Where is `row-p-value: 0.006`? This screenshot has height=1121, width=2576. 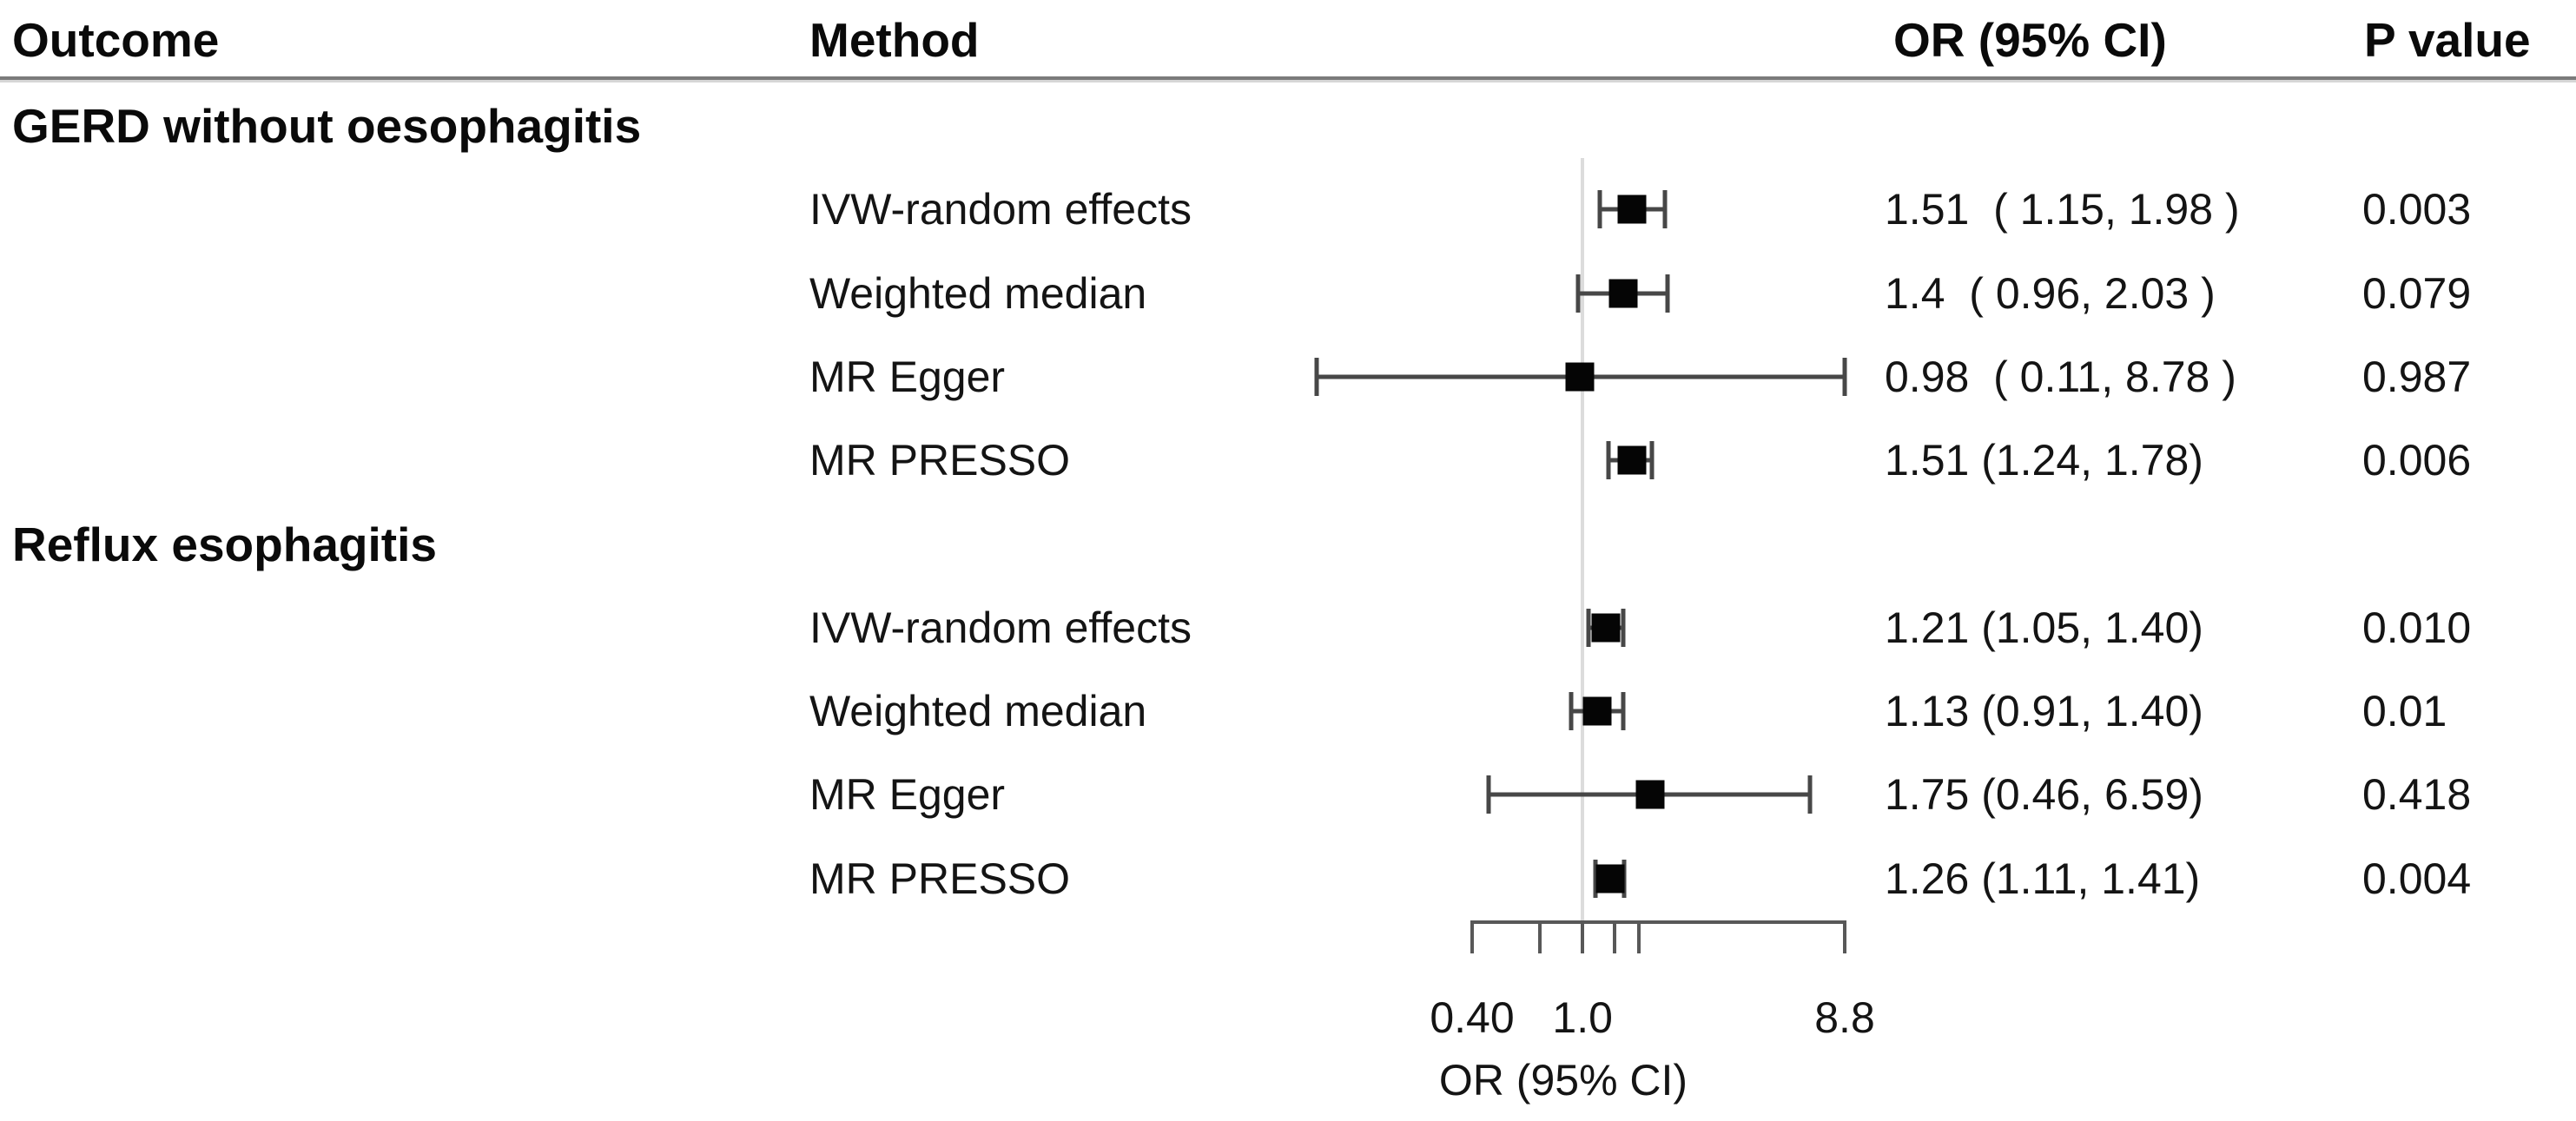 row-p-value: 0.006 is located at coordinates (2417, 461).